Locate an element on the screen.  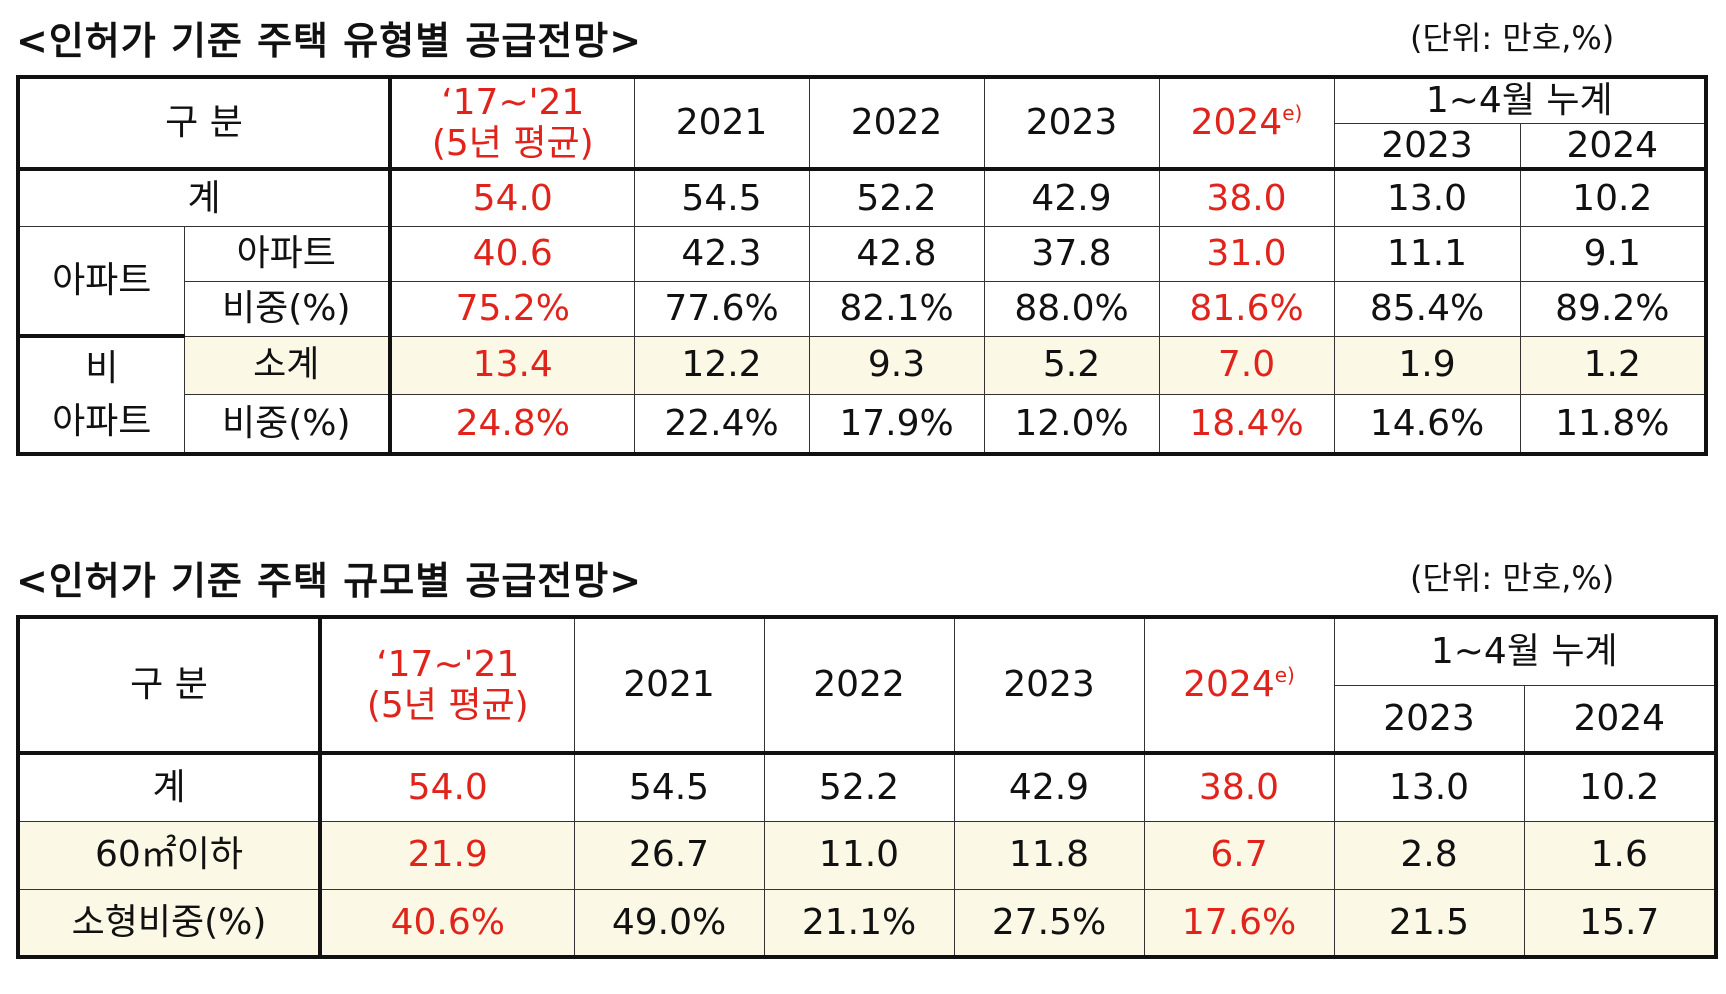
t2-small-avg: 21.9 is located at coordinates (447, 855).